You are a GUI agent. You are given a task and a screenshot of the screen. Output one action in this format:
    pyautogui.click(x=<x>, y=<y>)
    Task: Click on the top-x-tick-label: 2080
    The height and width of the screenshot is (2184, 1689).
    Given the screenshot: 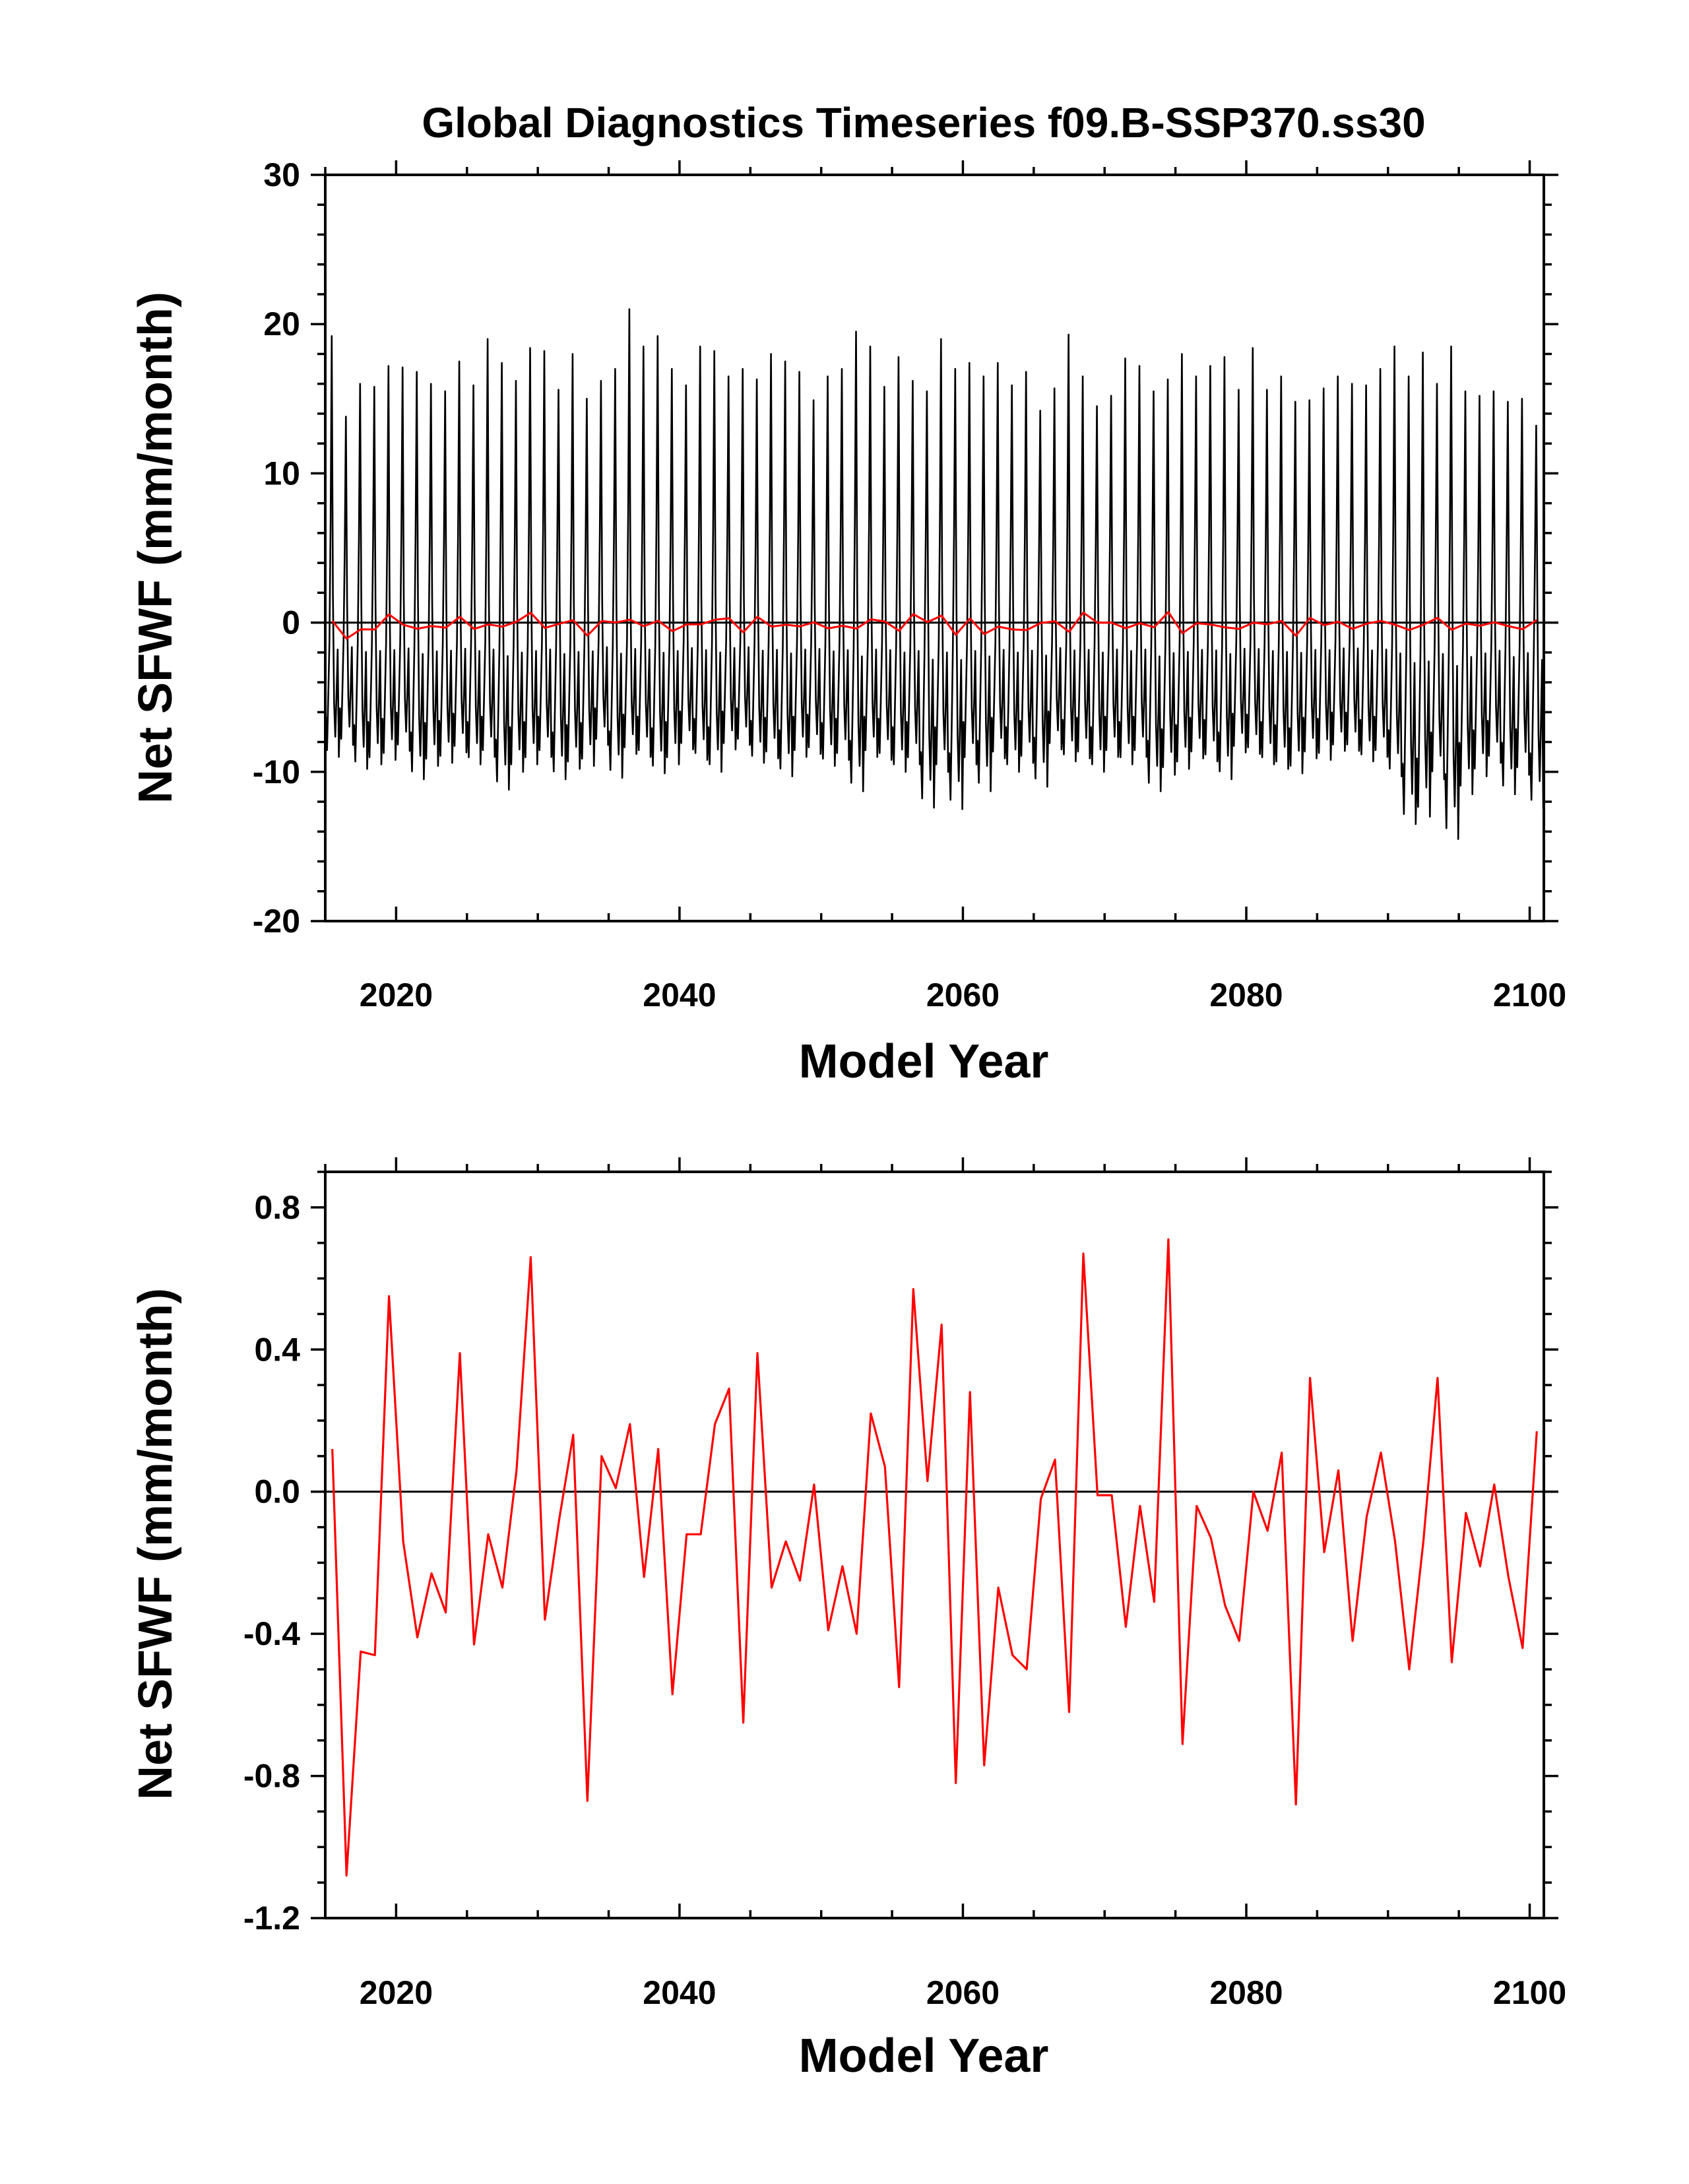 What is the action you would take?
    pyautogui.click(x=1246, y=995)
    